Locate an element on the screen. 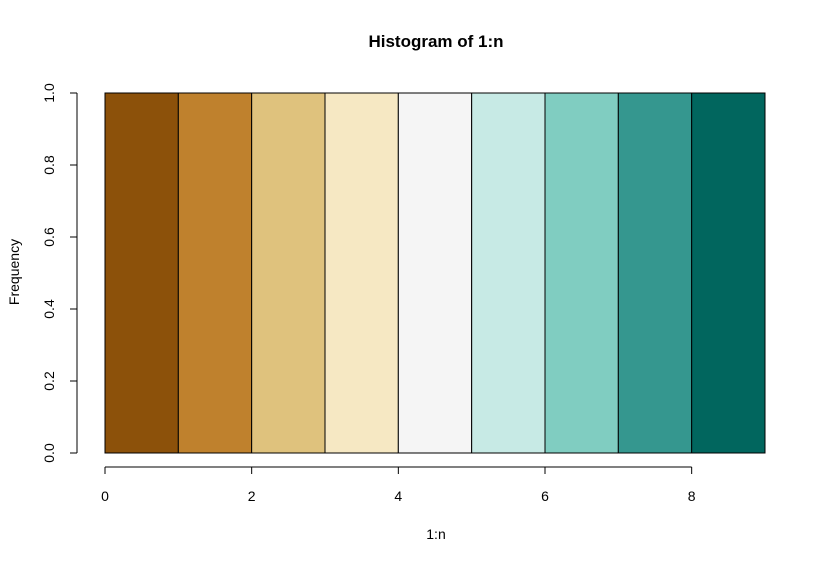  x-tick-label: 2 is located at coordinates (252, 496).